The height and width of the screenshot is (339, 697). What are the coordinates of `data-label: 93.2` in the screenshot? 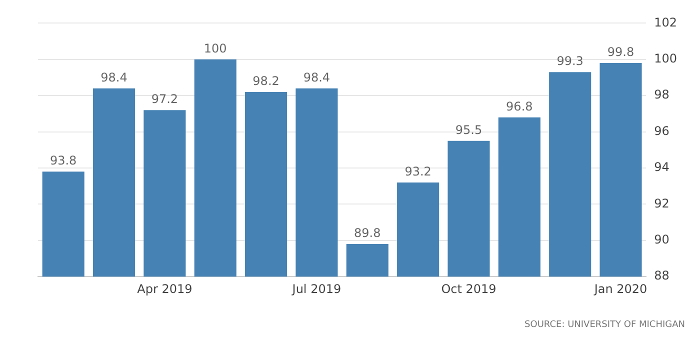 It's located at (418, 171).